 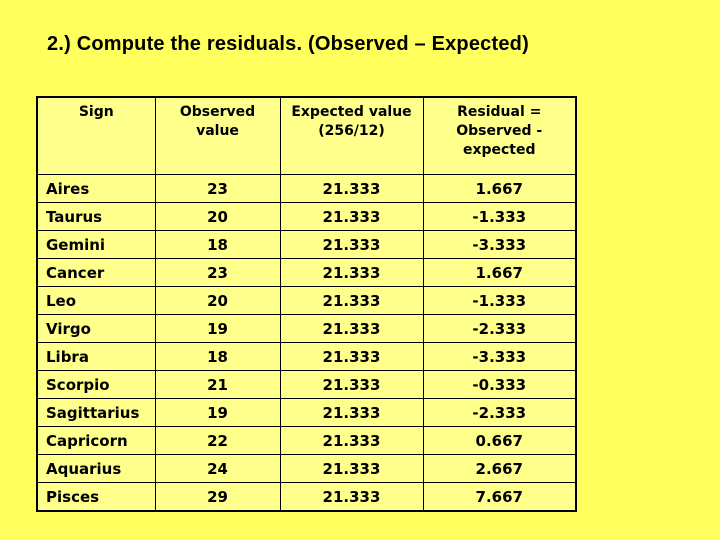 I want to click on header-line: Residual =, so click(x=499, y=112).